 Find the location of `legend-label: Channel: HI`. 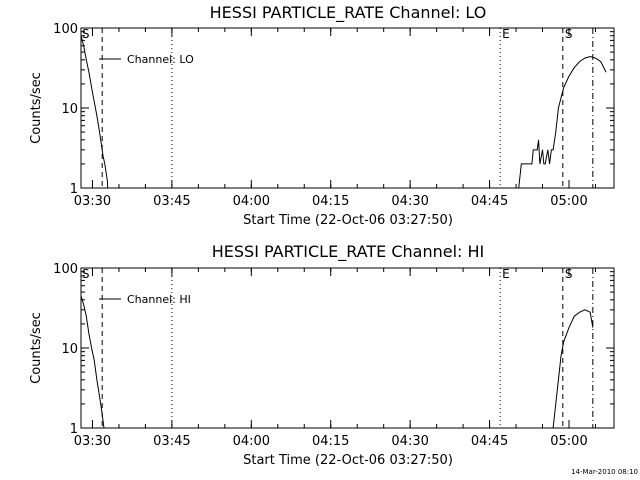

legend-label: Channel: HI is located at coordinates (159, 299).